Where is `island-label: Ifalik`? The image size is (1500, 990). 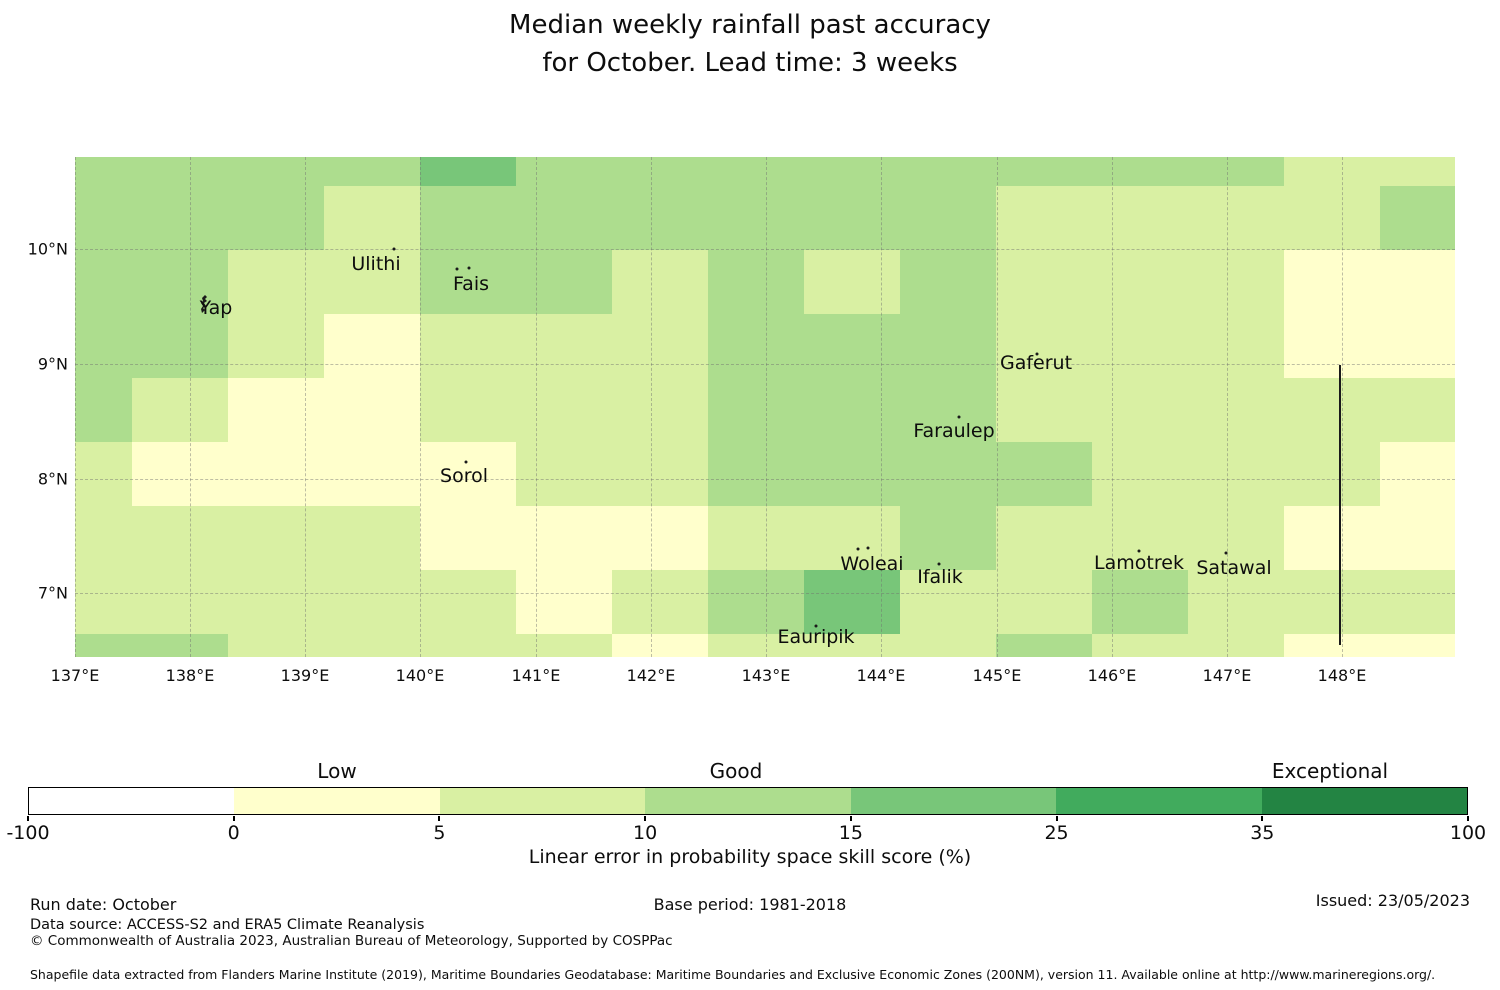 island-label: Ifalik is located at coordinates (940, 577).